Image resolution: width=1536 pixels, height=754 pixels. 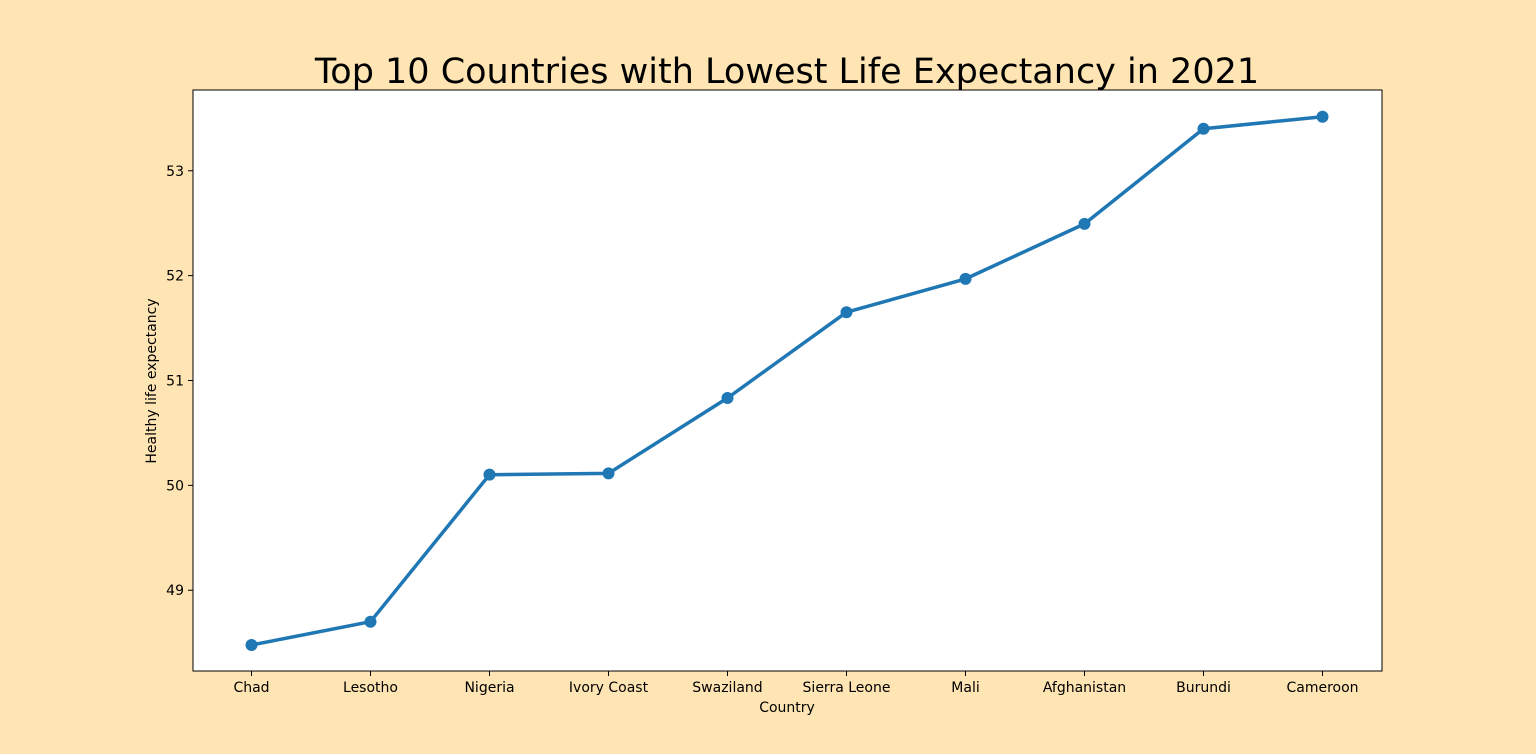 What do you see at coordinates (489, 688) in the screenshot?
I see `x-tick-label: Nigeria` at bounding box center [489, 688].